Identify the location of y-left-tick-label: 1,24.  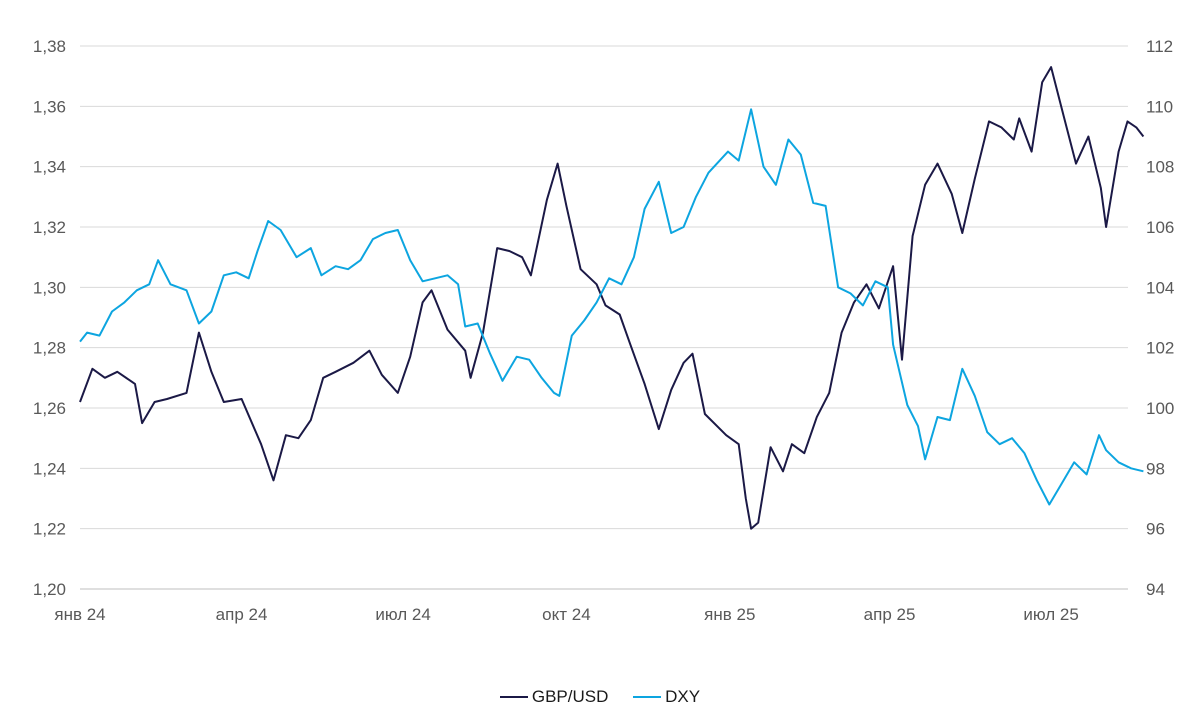
(49, 468).